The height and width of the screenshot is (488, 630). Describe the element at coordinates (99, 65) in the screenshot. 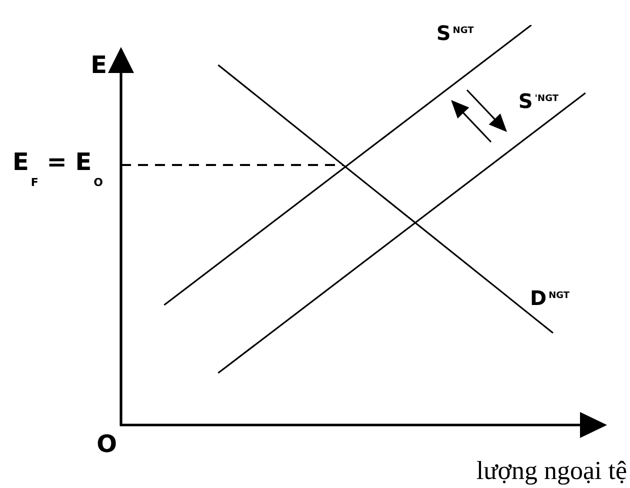

I see `y-axis-title: E` at that location.